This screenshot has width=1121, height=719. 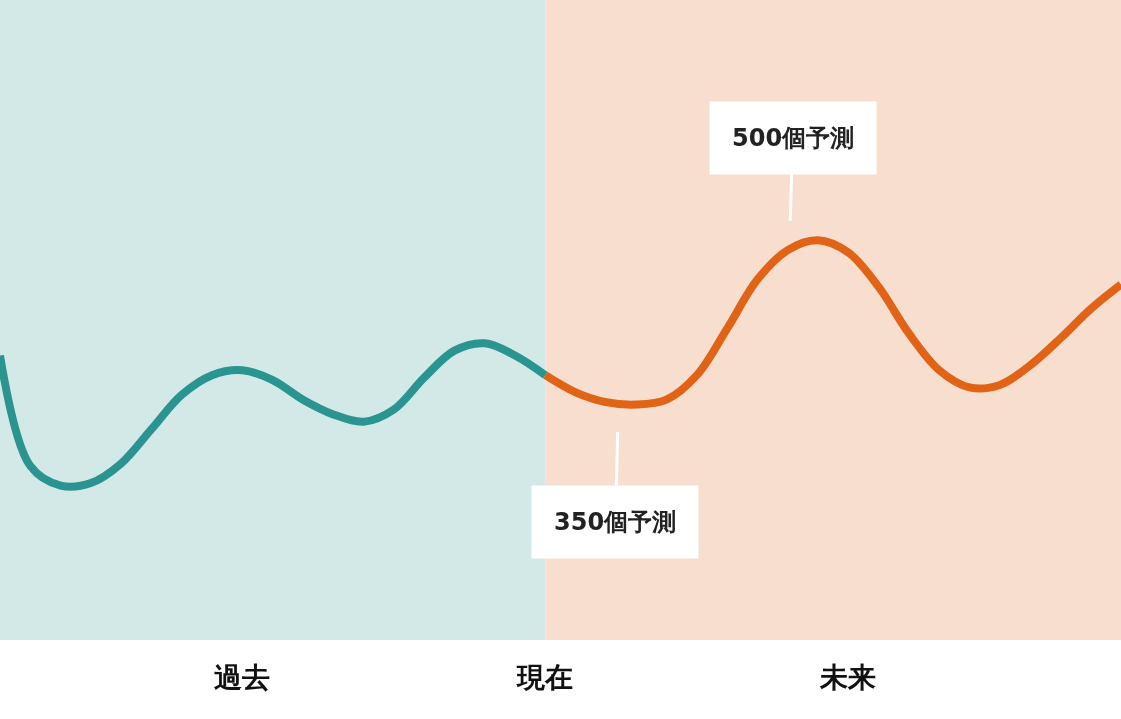 What do you see at coordinates (242, 677) in the screenshot?
I see `x-tick-label: 過去` at bounding box center [242, 677].